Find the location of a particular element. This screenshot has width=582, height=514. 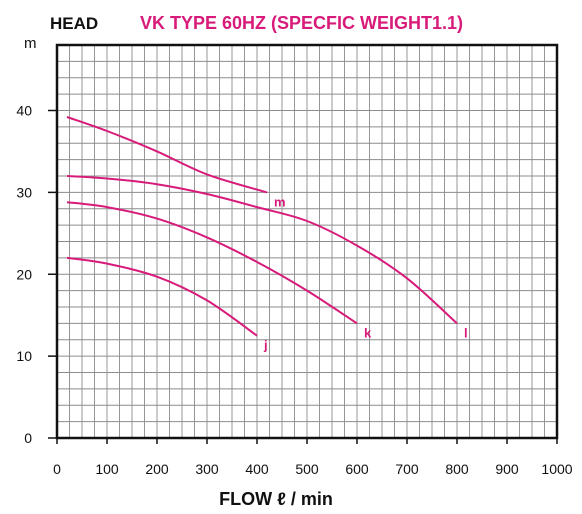

x-tick-label: 800 is located at coordinates (457, 469).